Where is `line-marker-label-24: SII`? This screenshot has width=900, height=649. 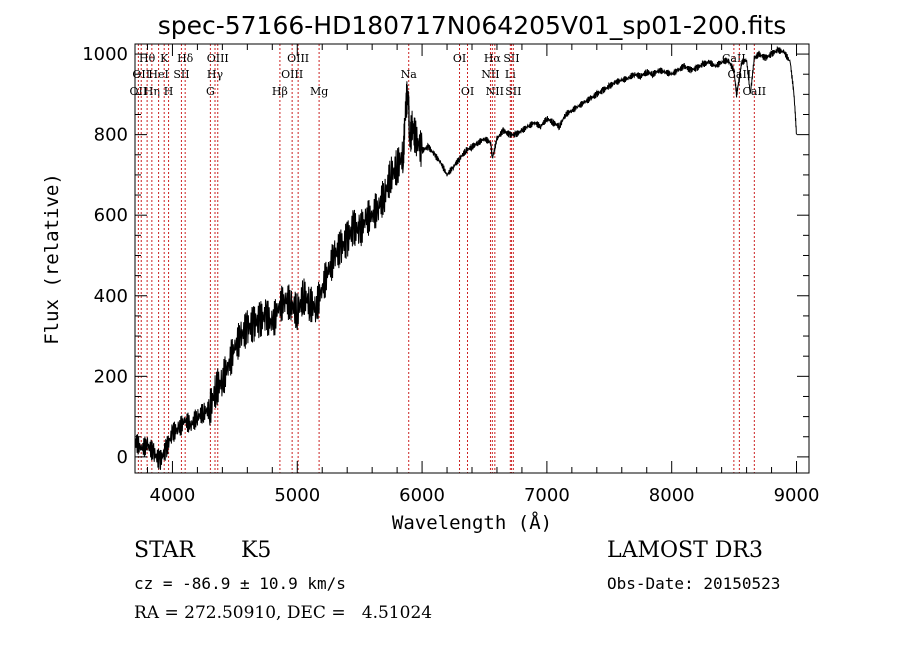
line-marker-label-24: SII is located at coordinates (513, 91).